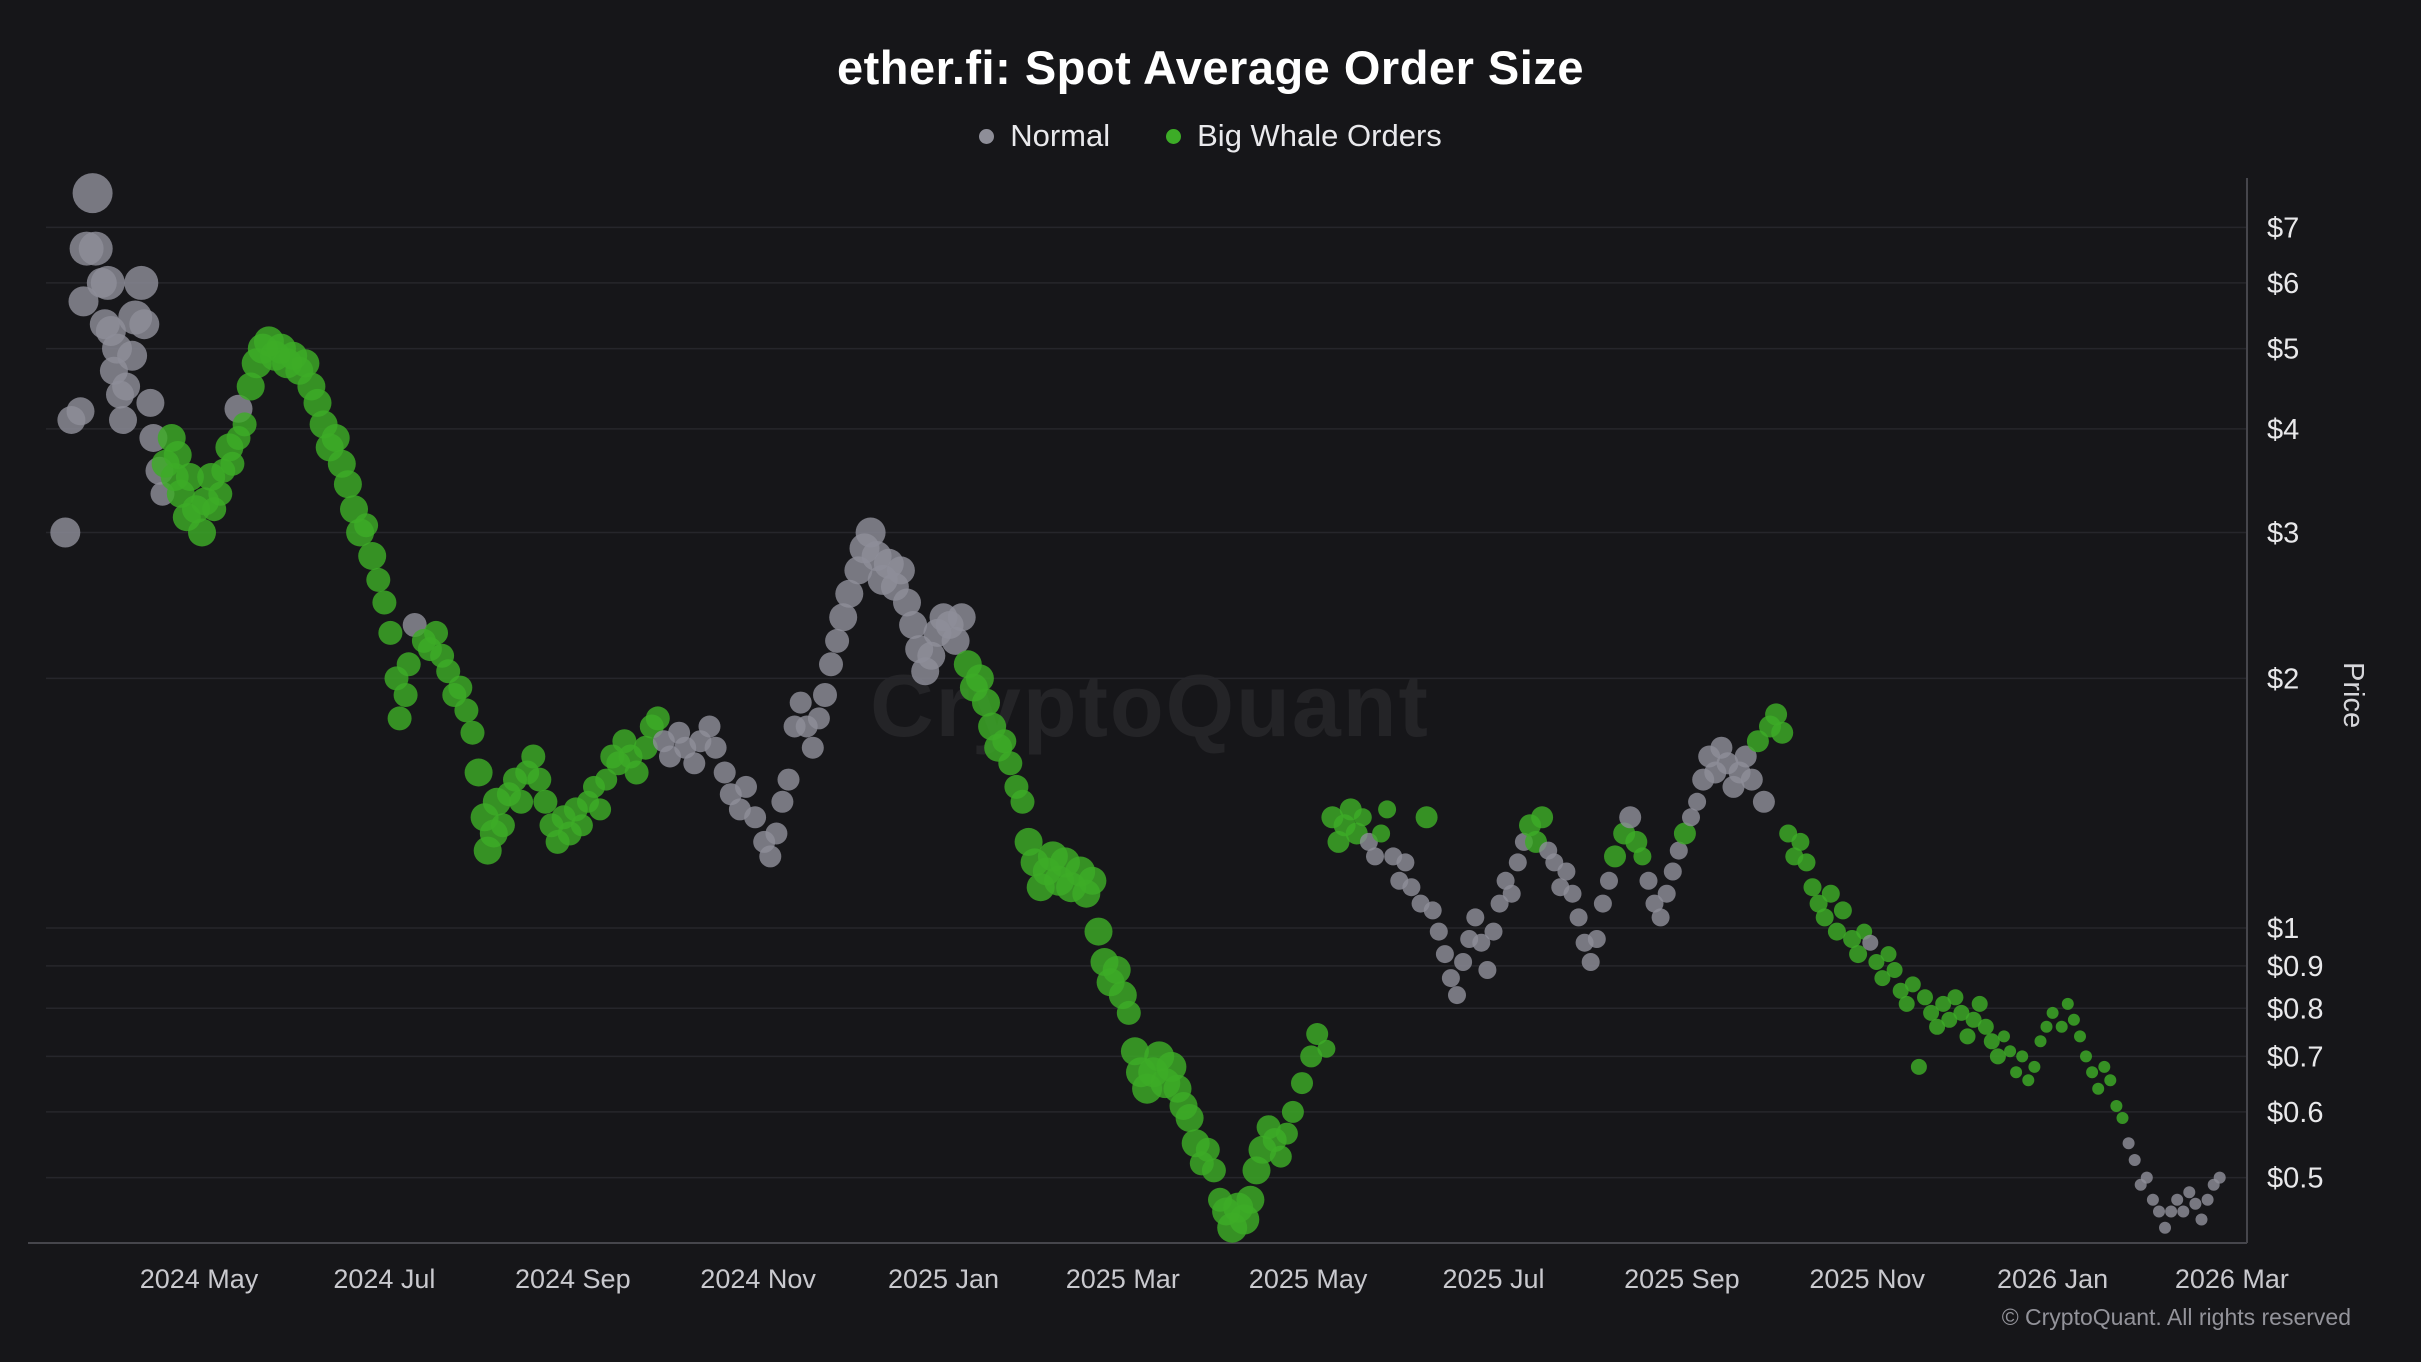  Describe the element at coordinates (1174, 136) in the screenshot. I see `whale-series-dot-icon` at that location.